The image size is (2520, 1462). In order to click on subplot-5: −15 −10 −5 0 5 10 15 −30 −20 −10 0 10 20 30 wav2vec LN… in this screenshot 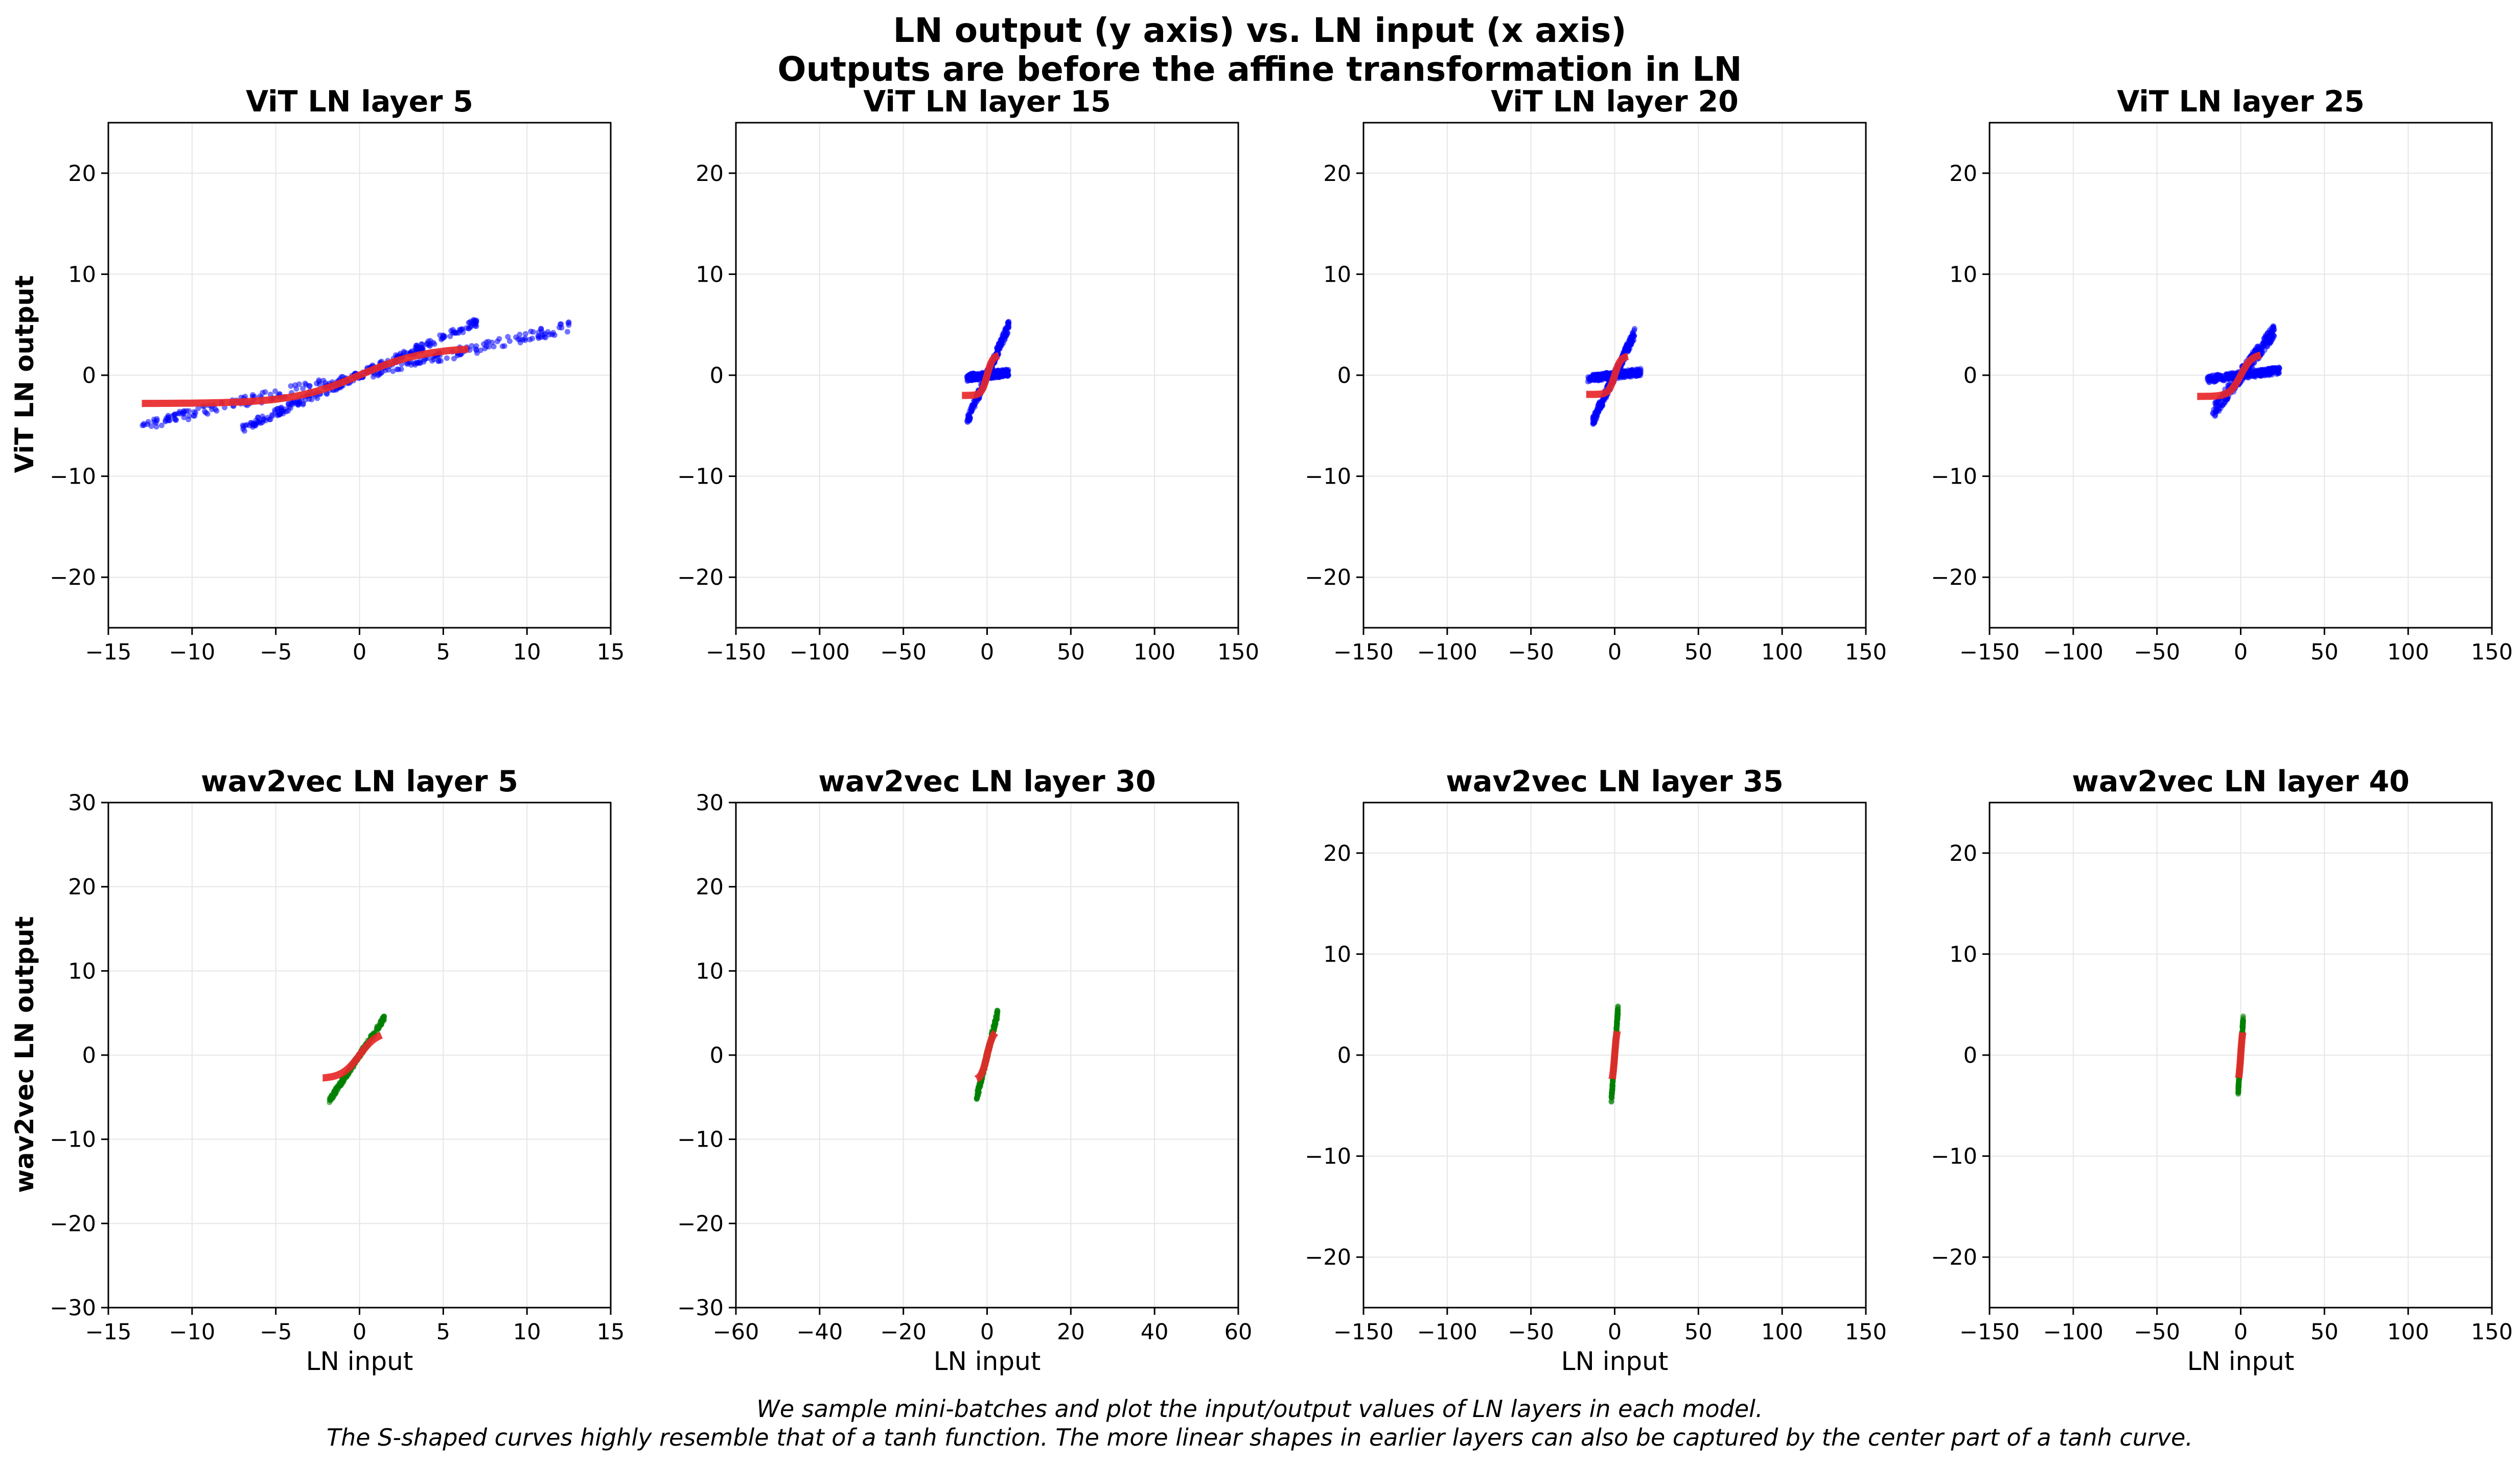, I will do `click(337, 1070)`.